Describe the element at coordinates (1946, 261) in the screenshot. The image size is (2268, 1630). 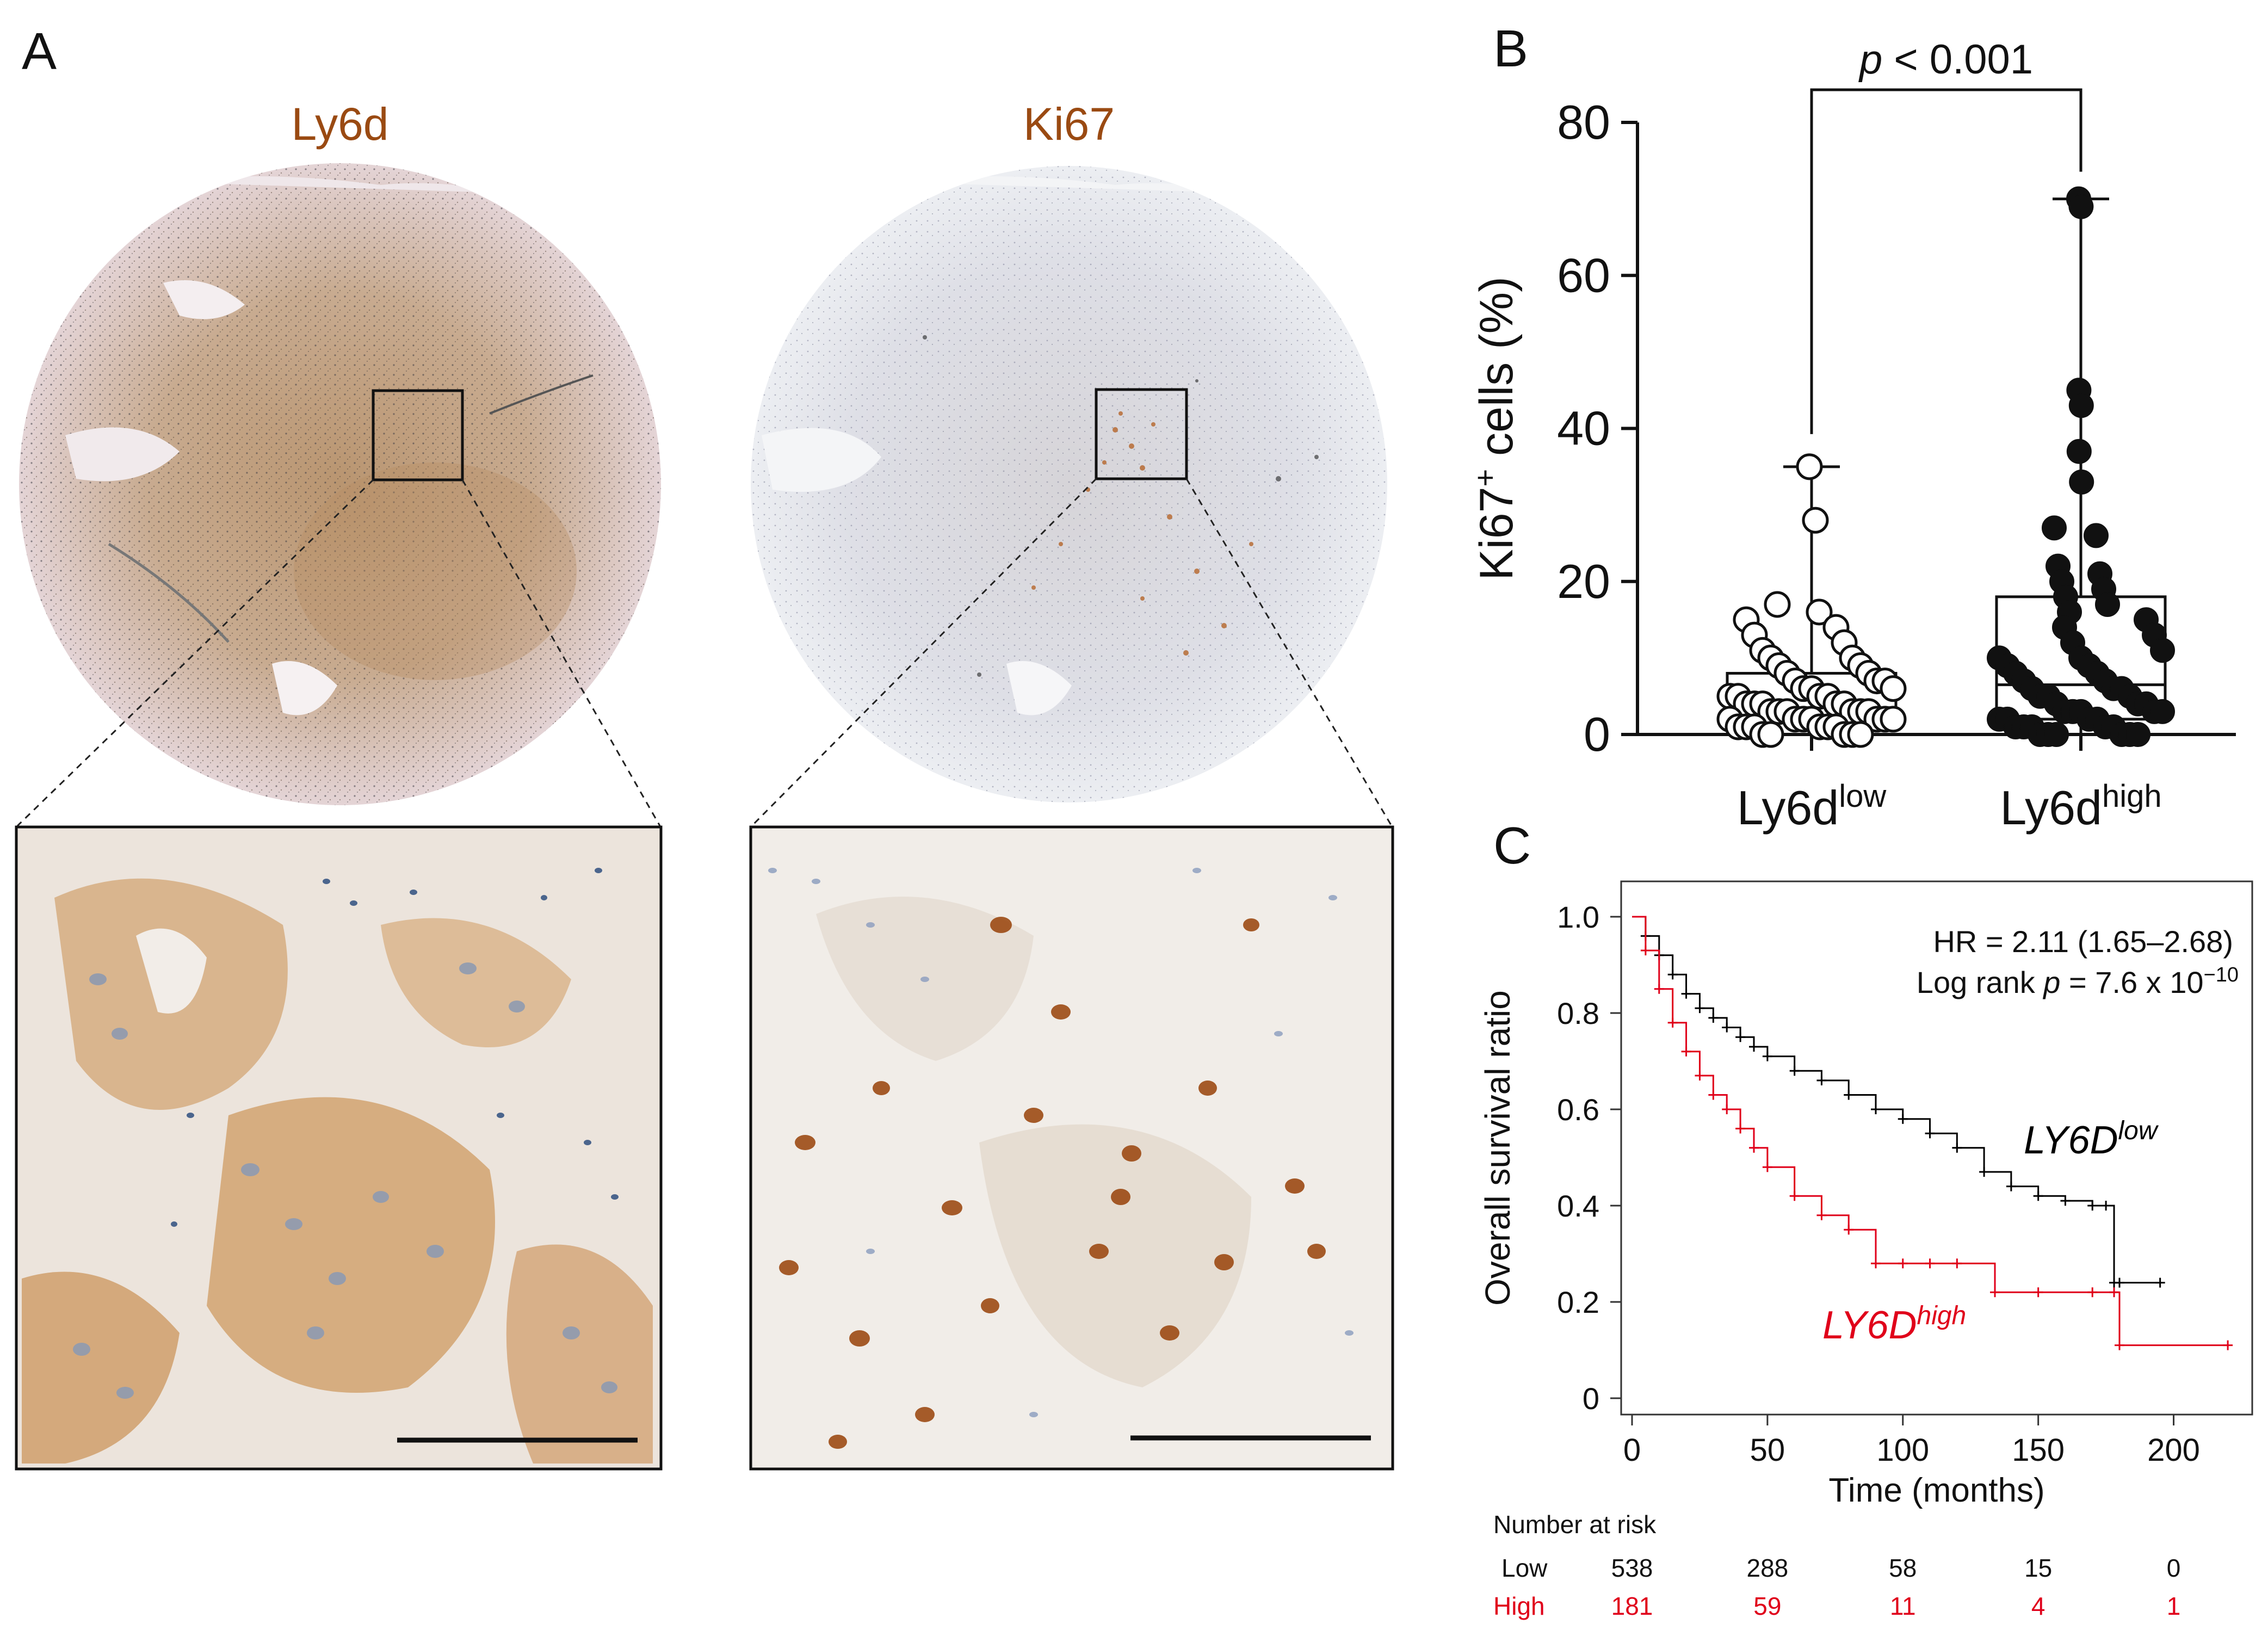
I see `significance-bracket` at that location.